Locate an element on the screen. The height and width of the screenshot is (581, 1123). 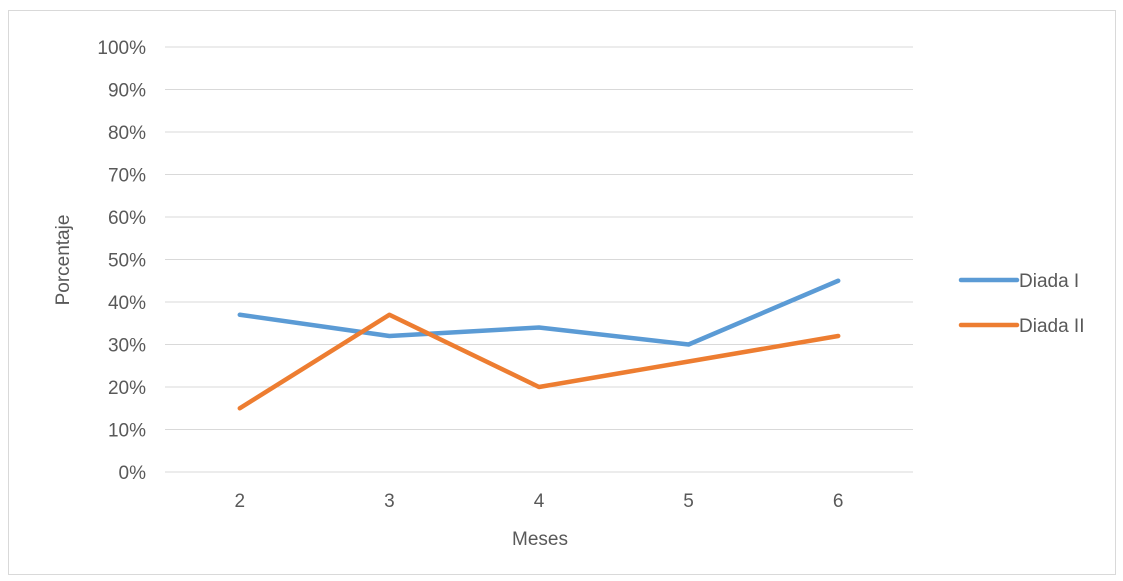
x-axis-title: Meses is located at coordinates (540, 539).